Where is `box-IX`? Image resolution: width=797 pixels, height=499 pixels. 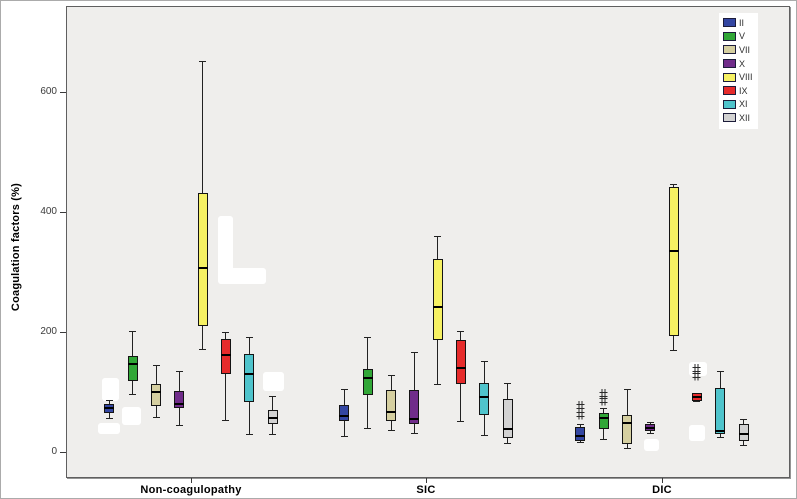 box-IX is located at coordinates (460, 362).